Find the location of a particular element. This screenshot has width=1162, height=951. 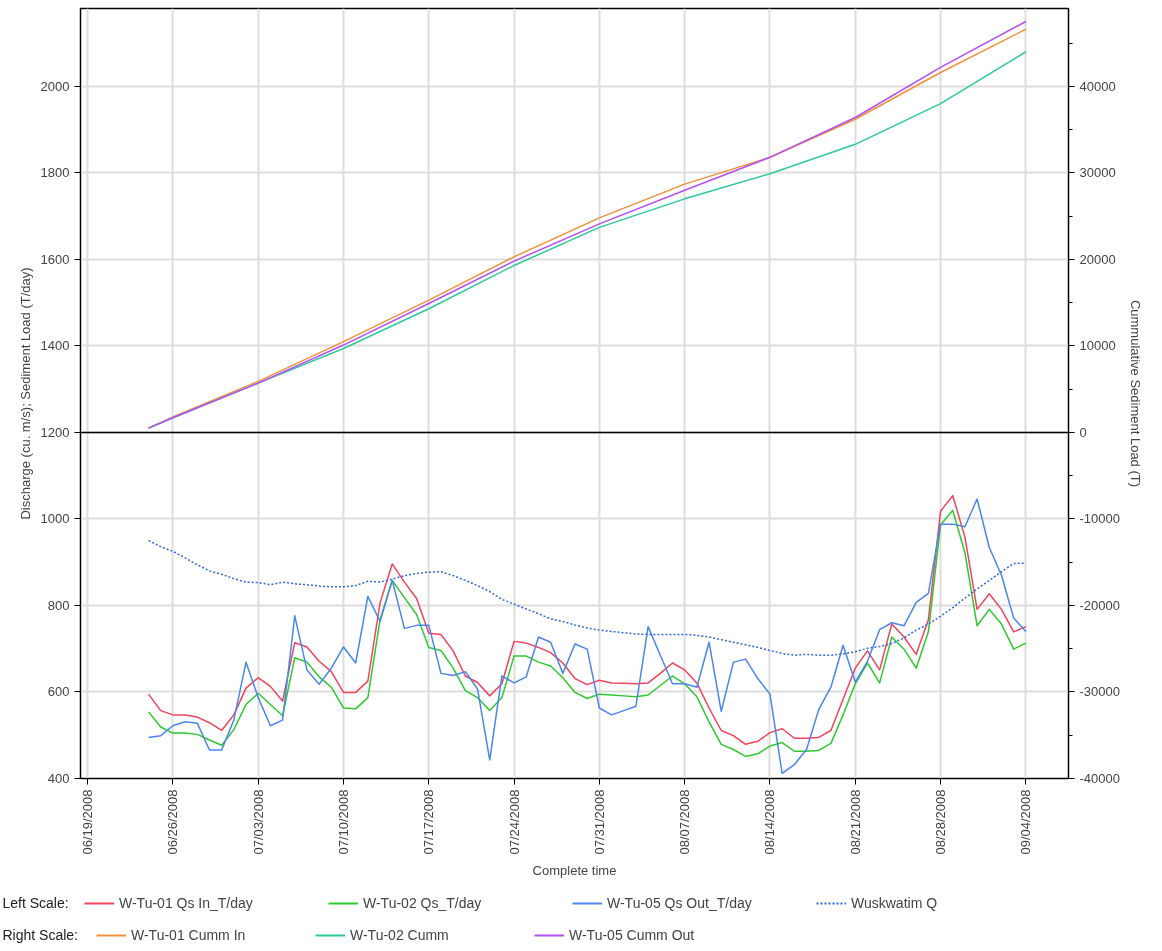

y2-axis-title: Cummulative Sediment Load (T) is located at coordinates (1135, 393).